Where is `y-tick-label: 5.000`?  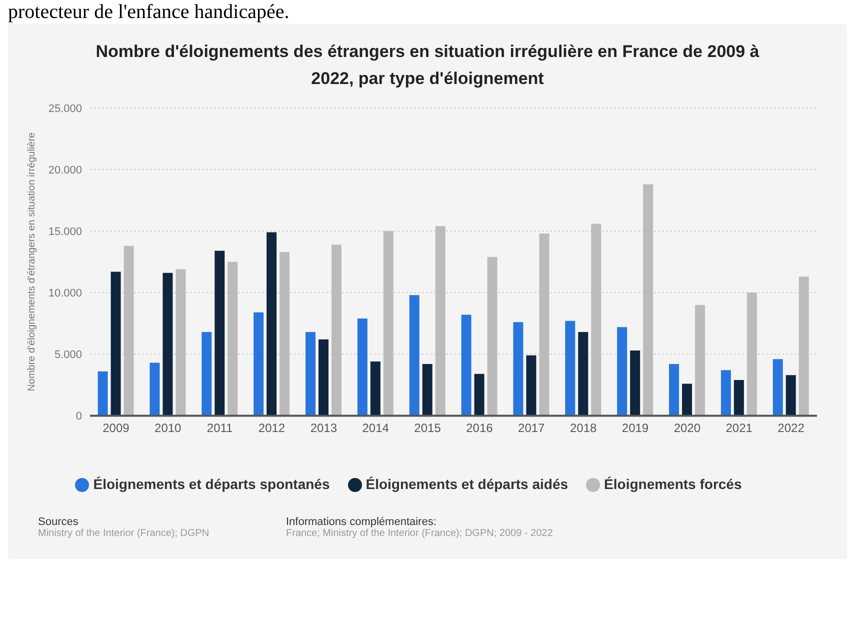
y-tick-label: 5.000 is located at coordinates (68, 355).